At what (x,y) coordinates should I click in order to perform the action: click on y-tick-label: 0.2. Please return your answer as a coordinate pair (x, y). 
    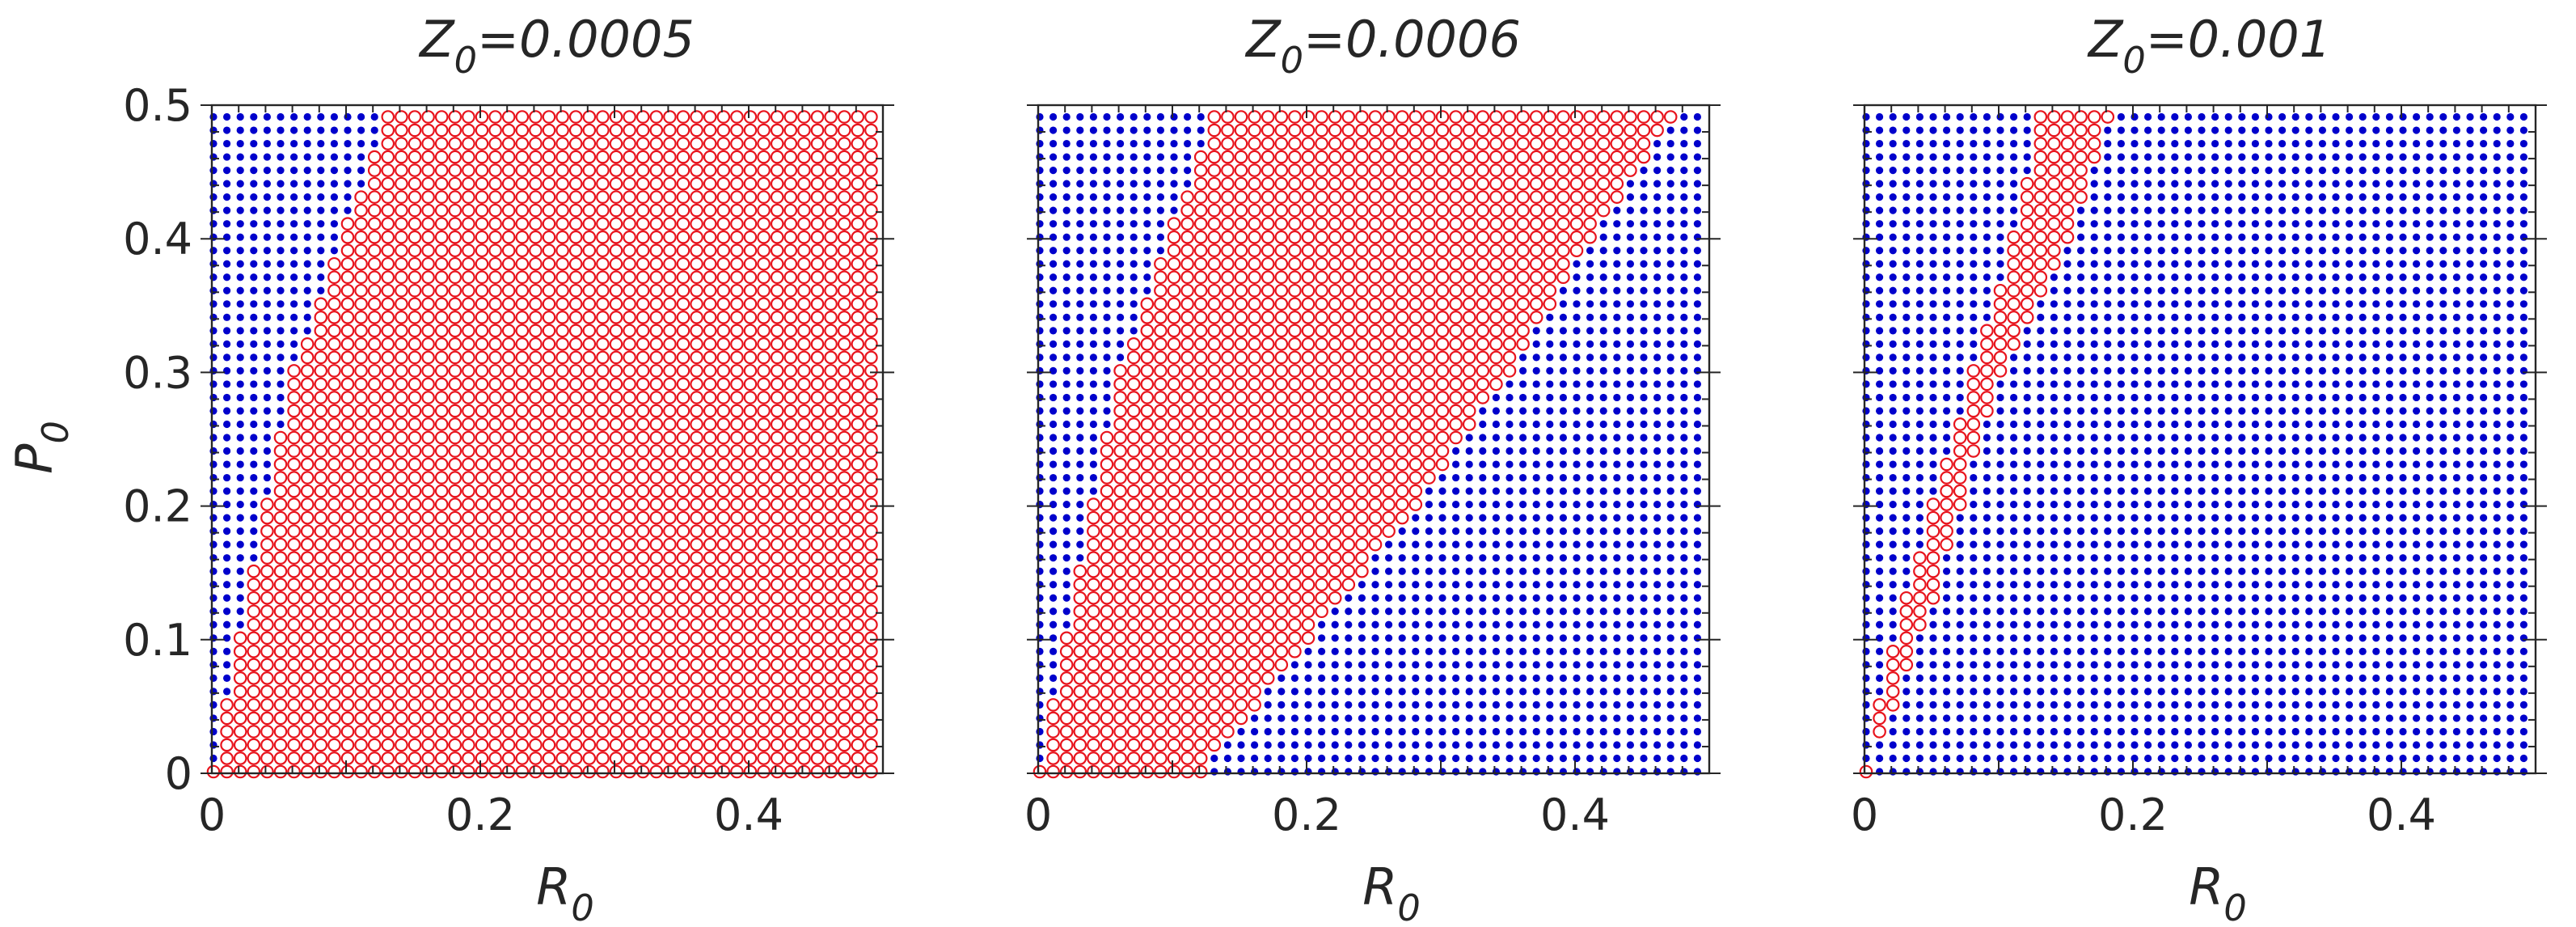
    Looking at the image, I should click on (157, 507).